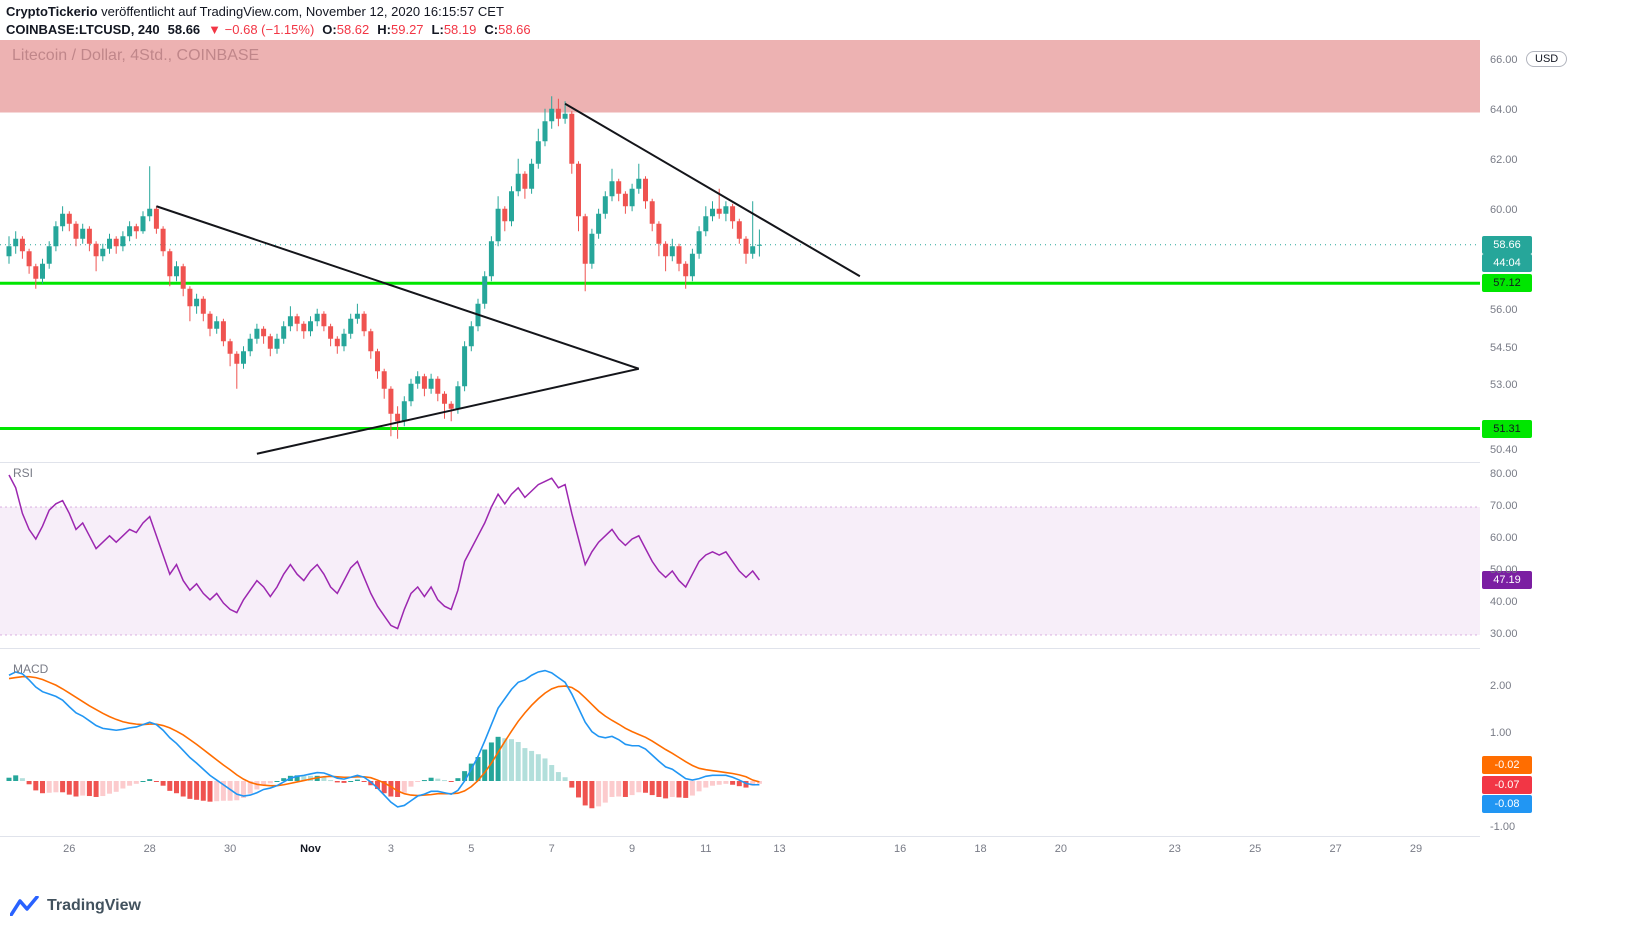  Describe the element at coordinates (1504, 210) in the screenshot. I see `price-axis-label: 60.00` at that location.